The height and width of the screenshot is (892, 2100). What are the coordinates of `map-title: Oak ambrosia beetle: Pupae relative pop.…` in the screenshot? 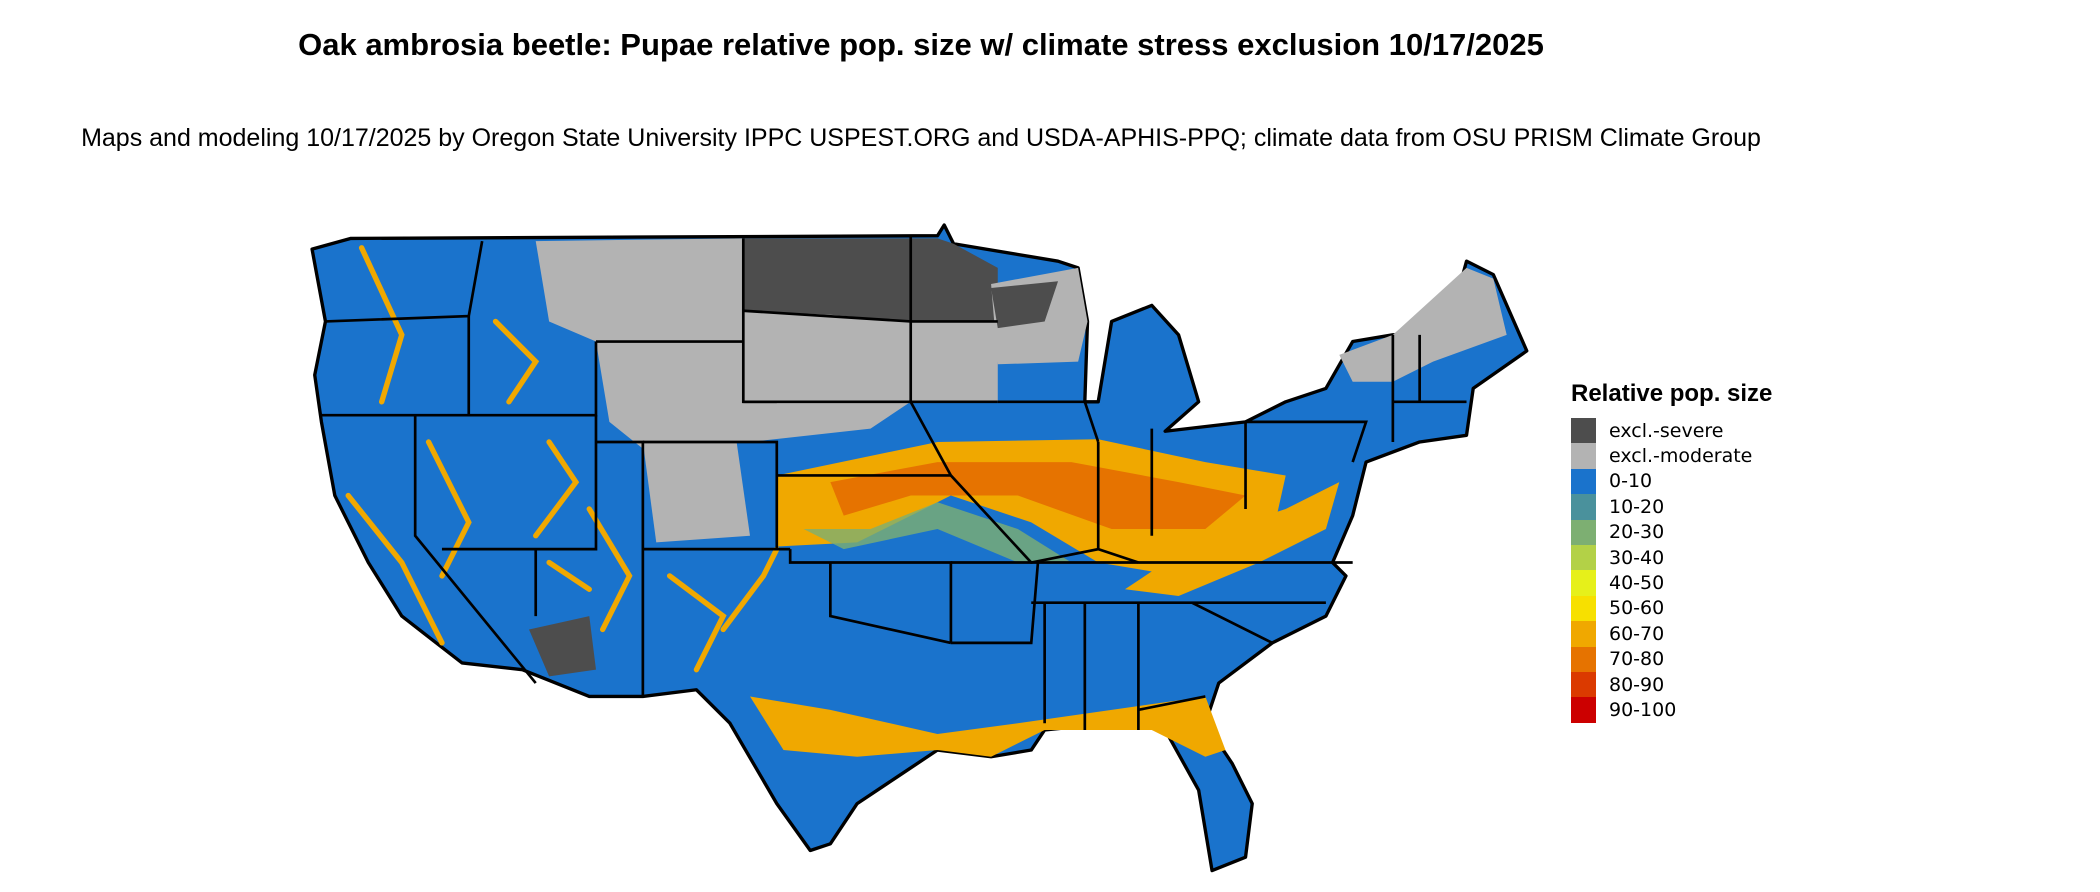 It's located at (921, 44).